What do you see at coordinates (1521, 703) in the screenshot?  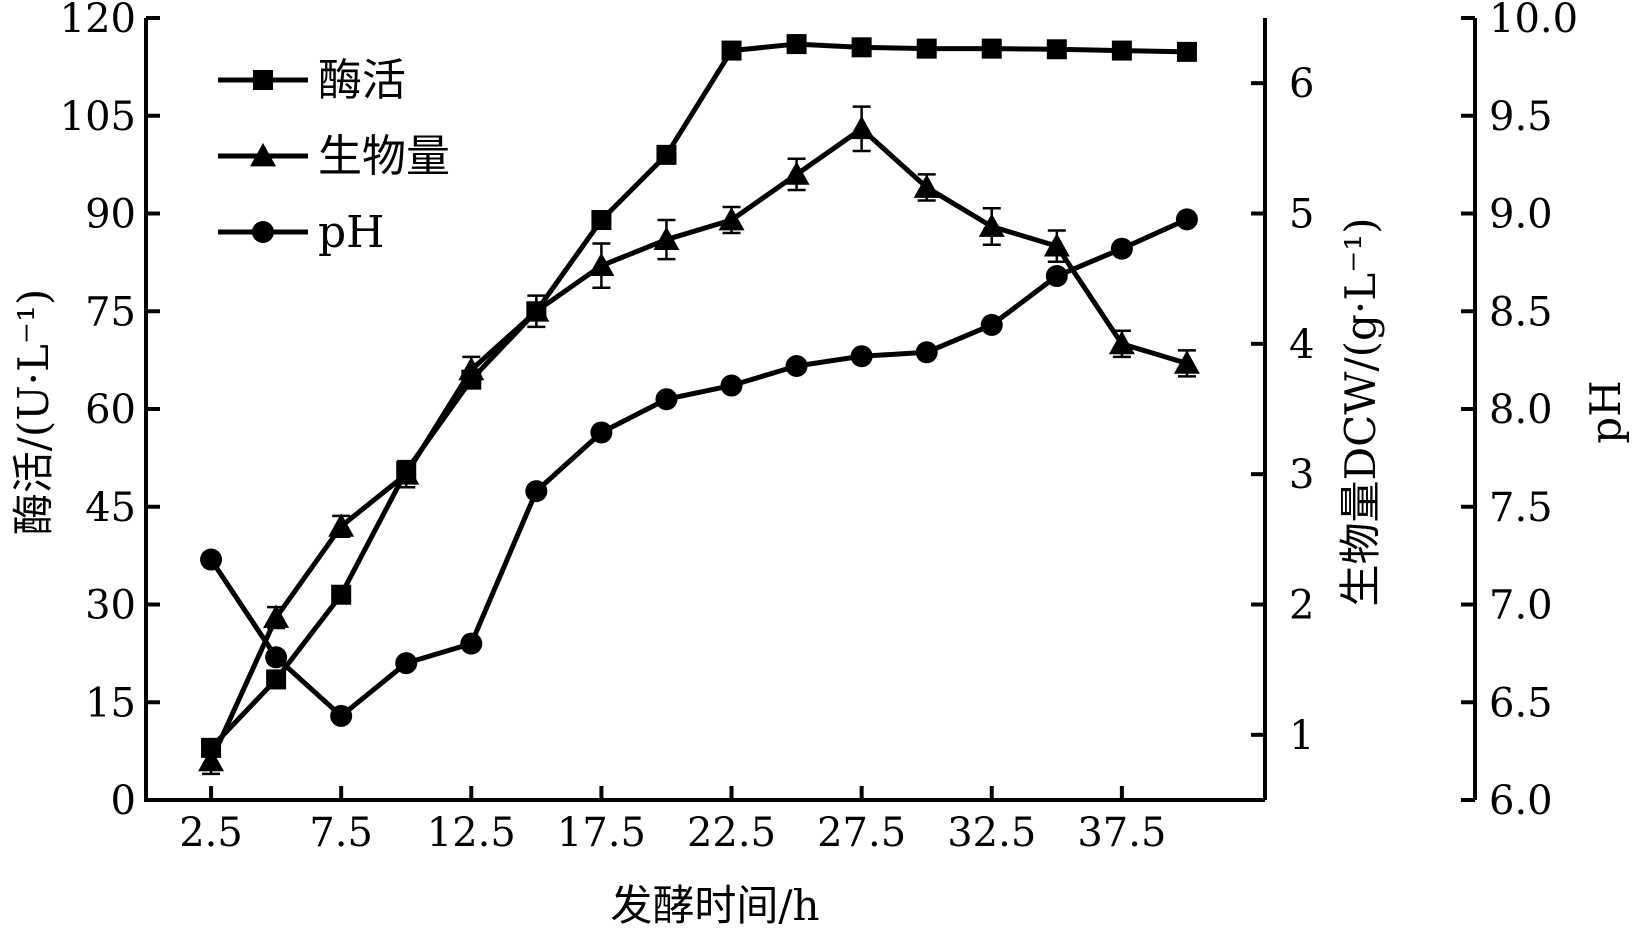 I see `ph-tick-label: 6.5` at bounding box center [1521, 703].